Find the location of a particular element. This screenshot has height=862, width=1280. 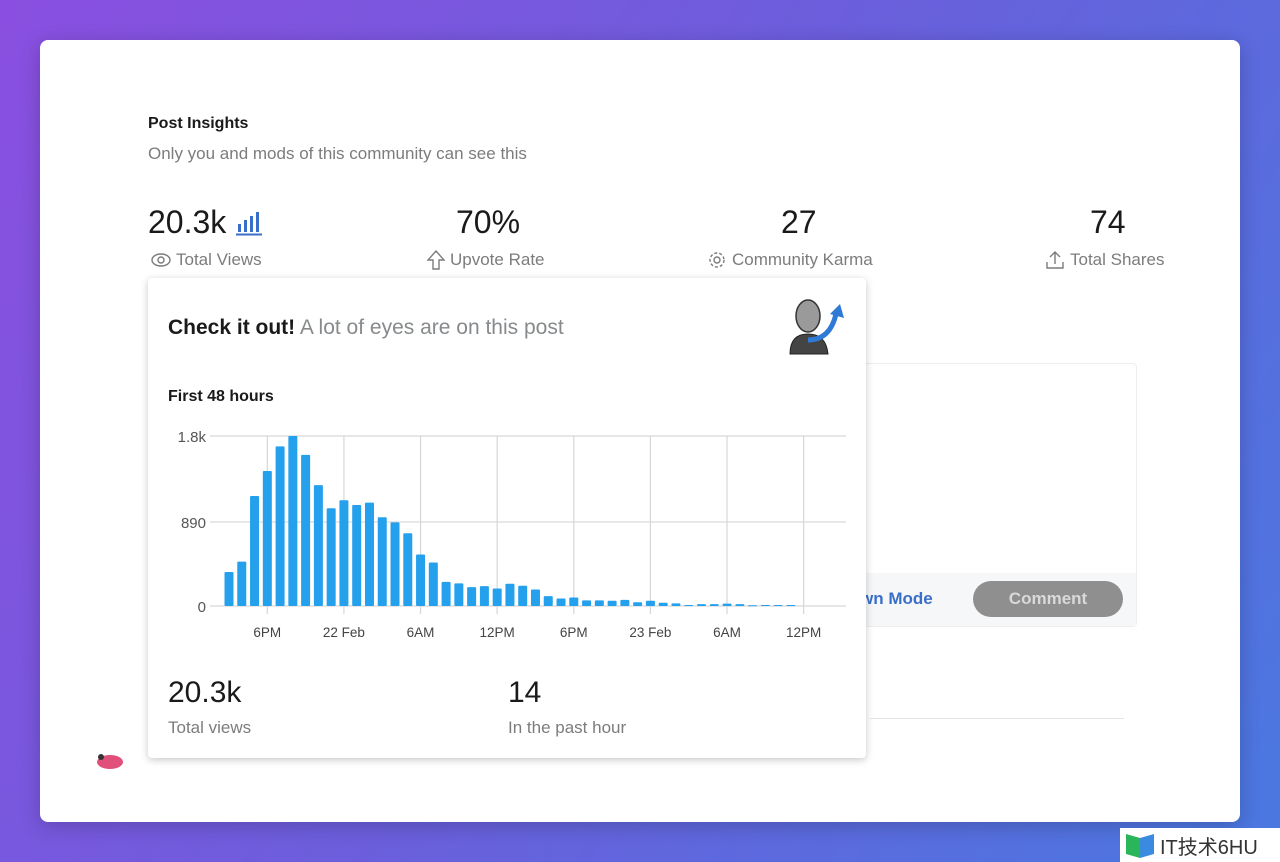

popup-title-rest: A lot of eyes are on this post is located at coordinates (429, 327).